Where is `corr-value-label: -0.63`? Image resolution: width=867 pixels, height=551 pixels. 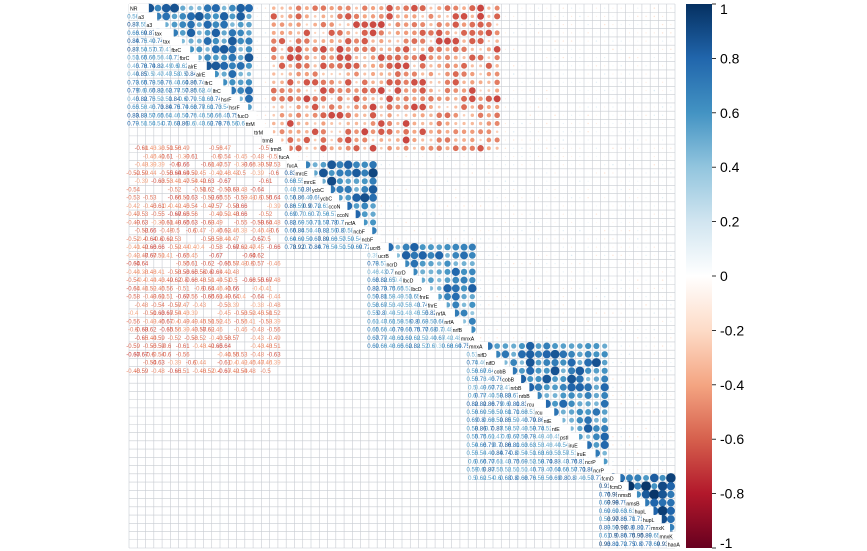 corr-value-label: -0.63 is located at coordinates (274, 355).